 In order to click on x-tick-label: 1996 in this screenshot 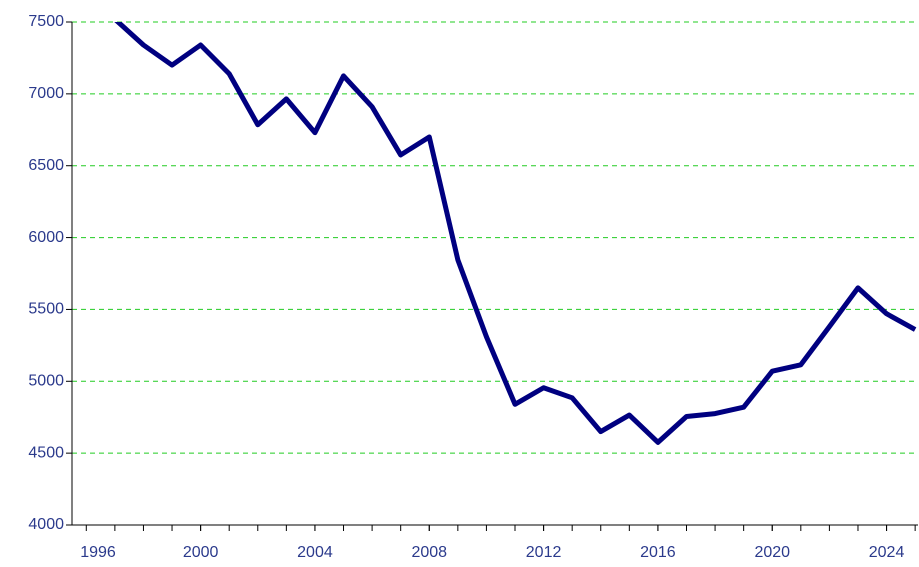, I will do `click(98, 552)`.